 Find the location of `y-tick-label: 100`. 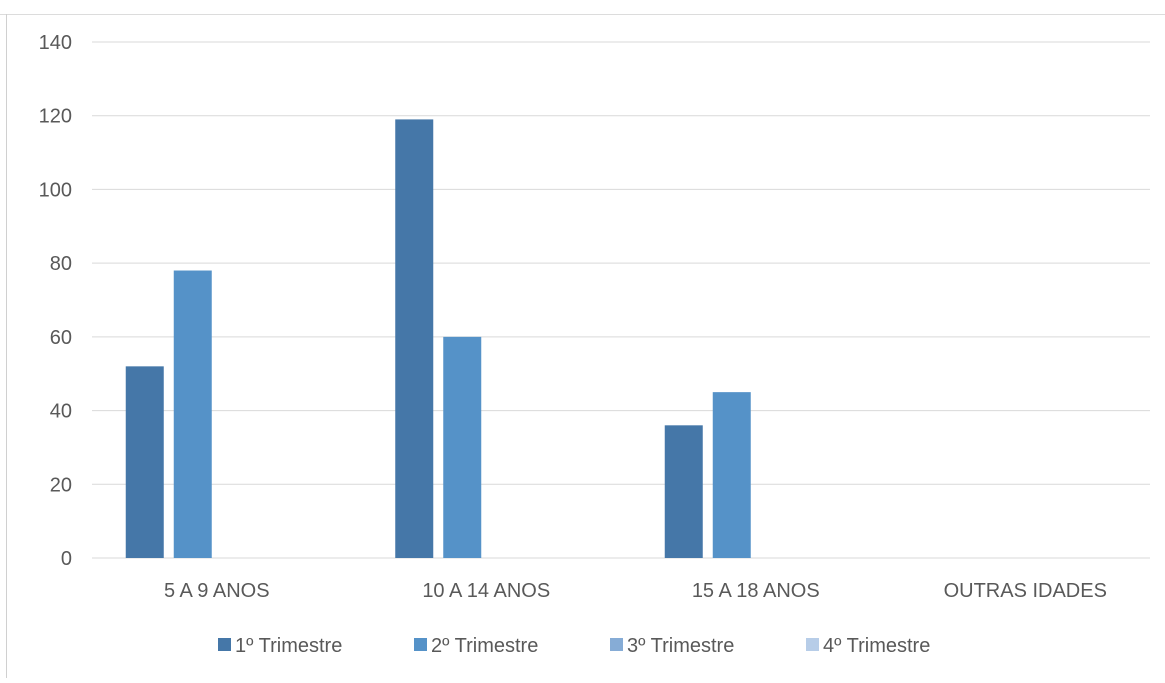

y-tick-label: 100 is located at coordinates (55, 190).